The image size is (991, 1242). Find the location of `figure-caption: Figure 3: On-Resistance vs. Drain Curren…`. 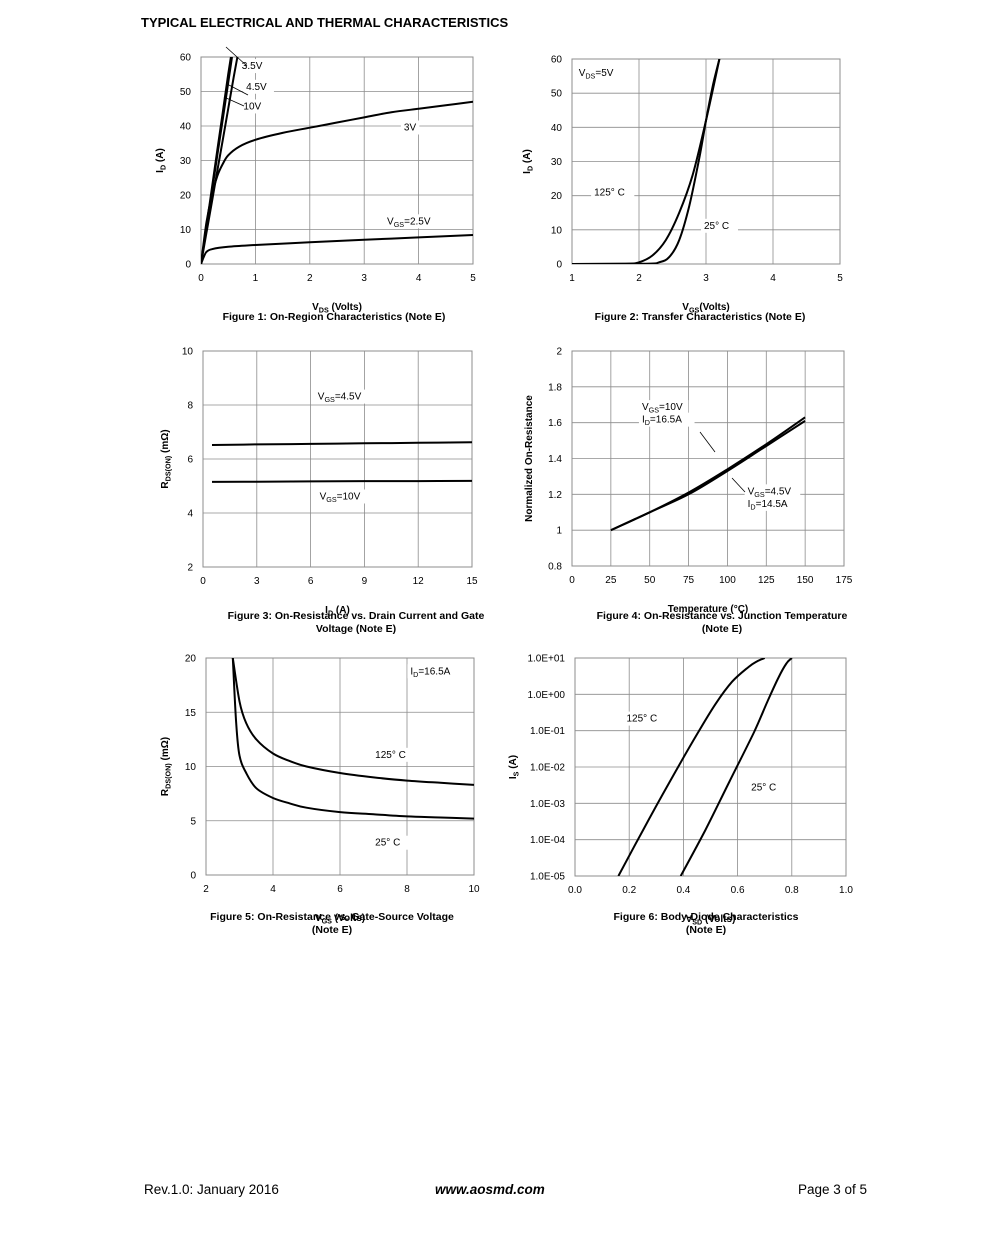

figure-caption: Figure 3: On-Resistance vs. Drain Curren… is located at coordinates (356, 616).